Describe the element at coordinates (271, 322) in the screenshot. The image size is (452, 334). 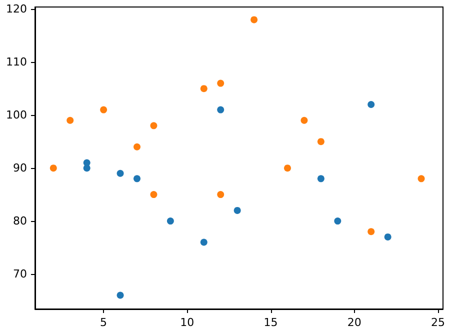
I see `x-tick-label: 15` at that location.